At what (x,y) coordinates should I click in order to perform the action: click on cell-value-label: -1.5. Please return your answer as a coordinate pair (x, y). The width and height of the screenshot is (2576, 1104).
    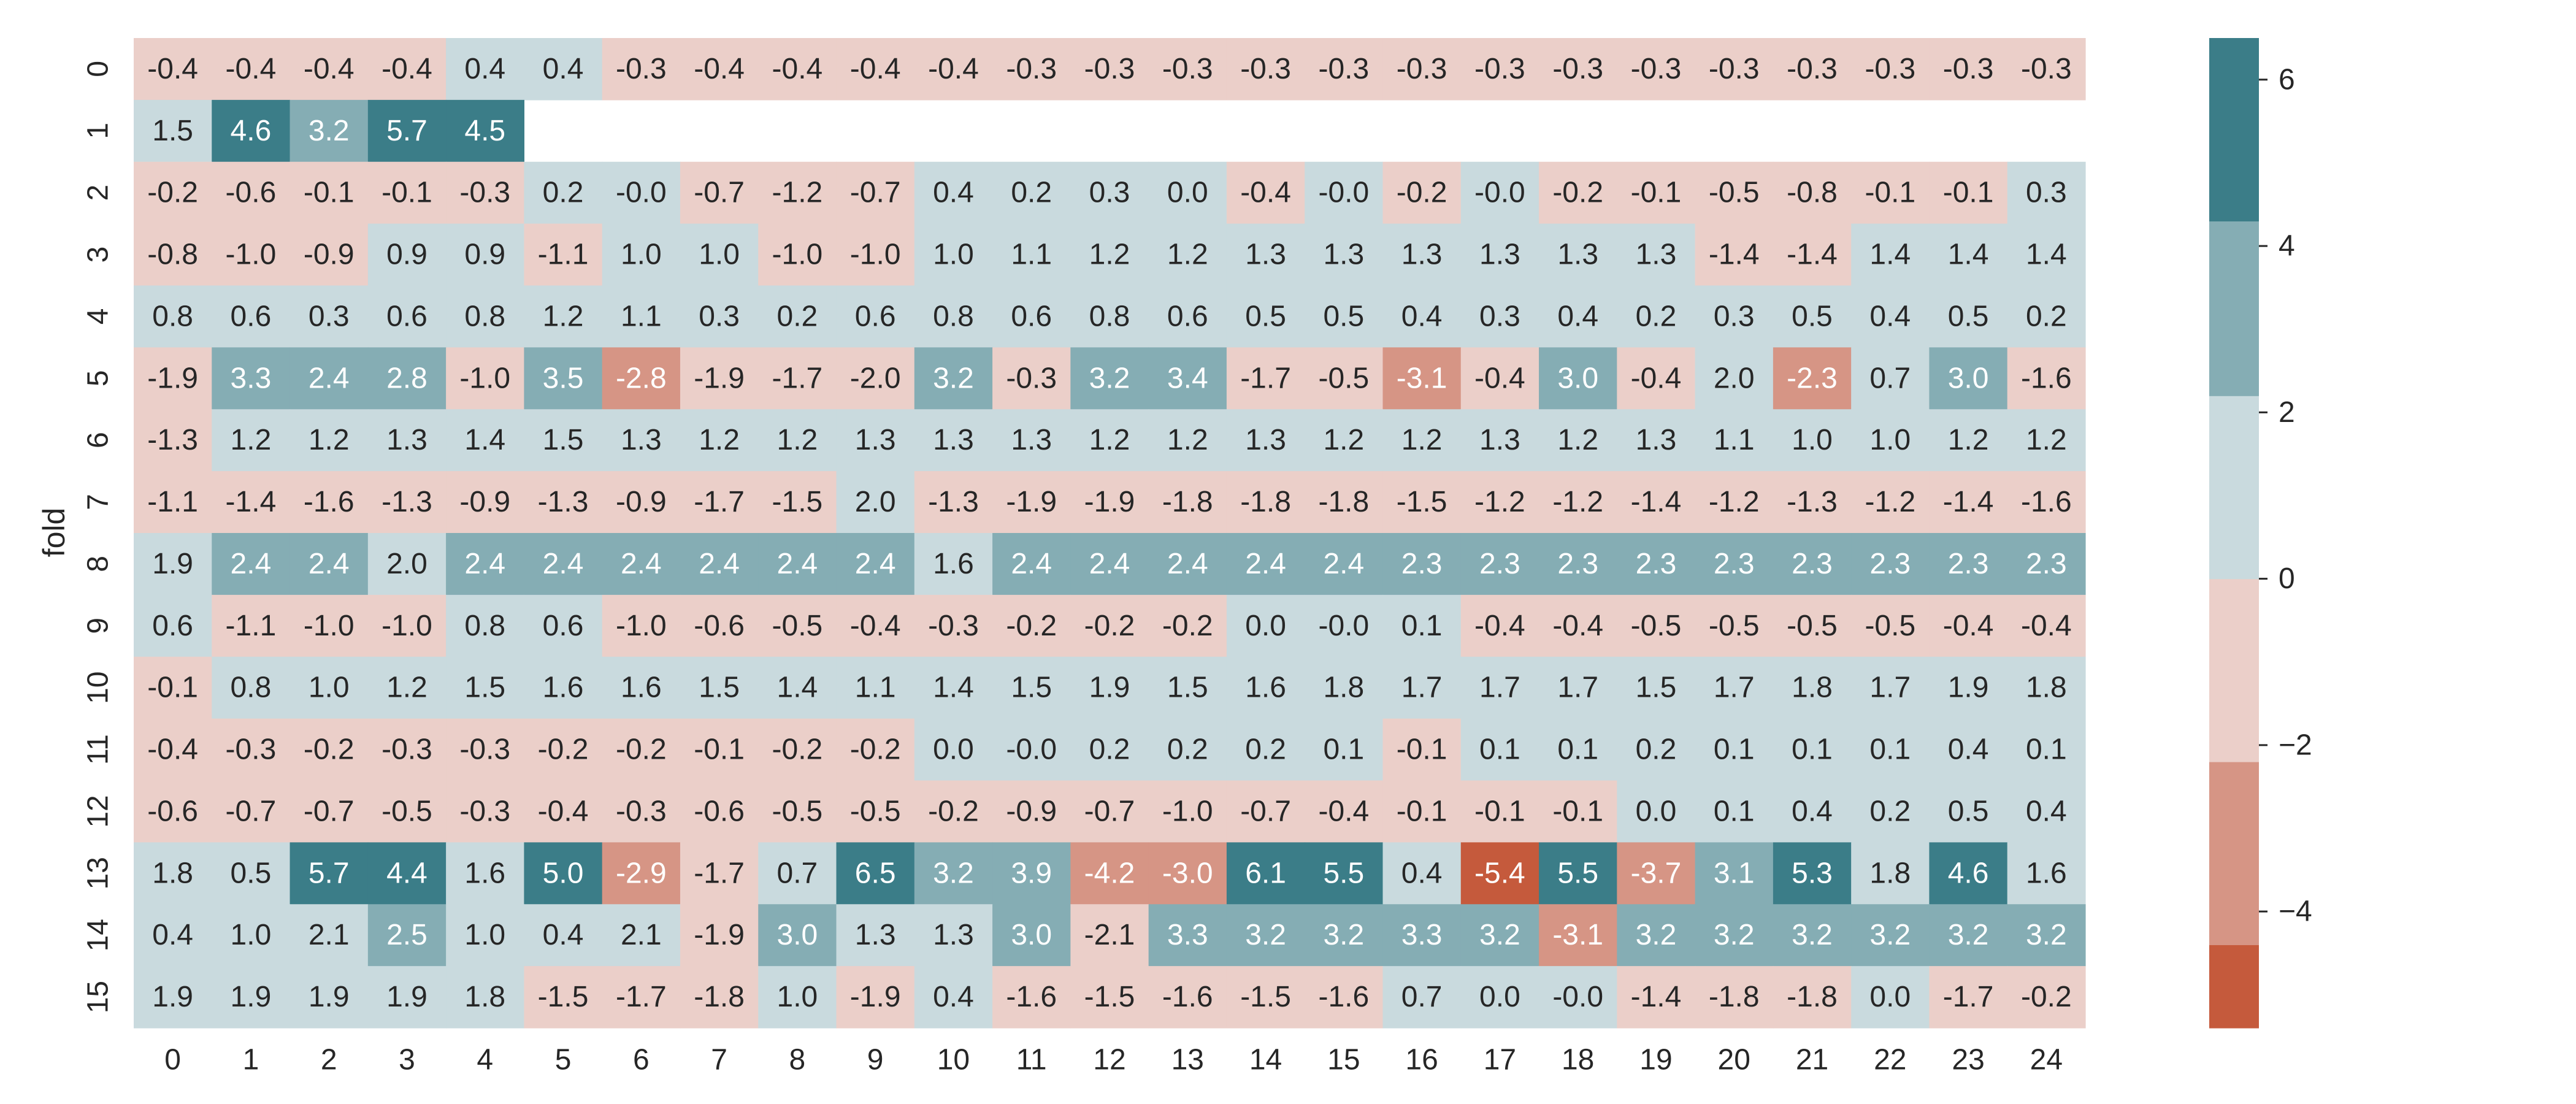
    Looking at the image, I should click on (1265, 997).